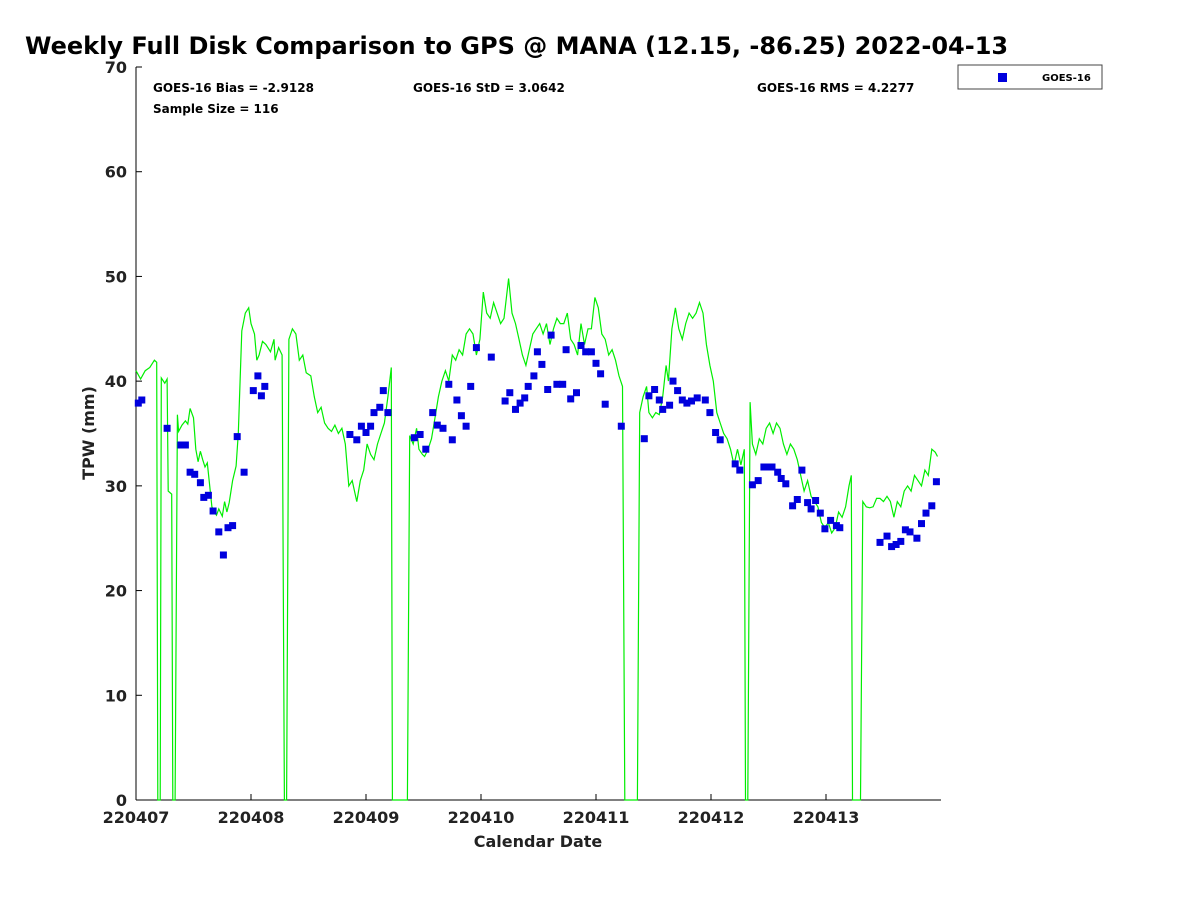 Image resolution: width=1200 pixels, height=900 pixels. I want to click on x-tick-label: 220413, so click(826, 817).